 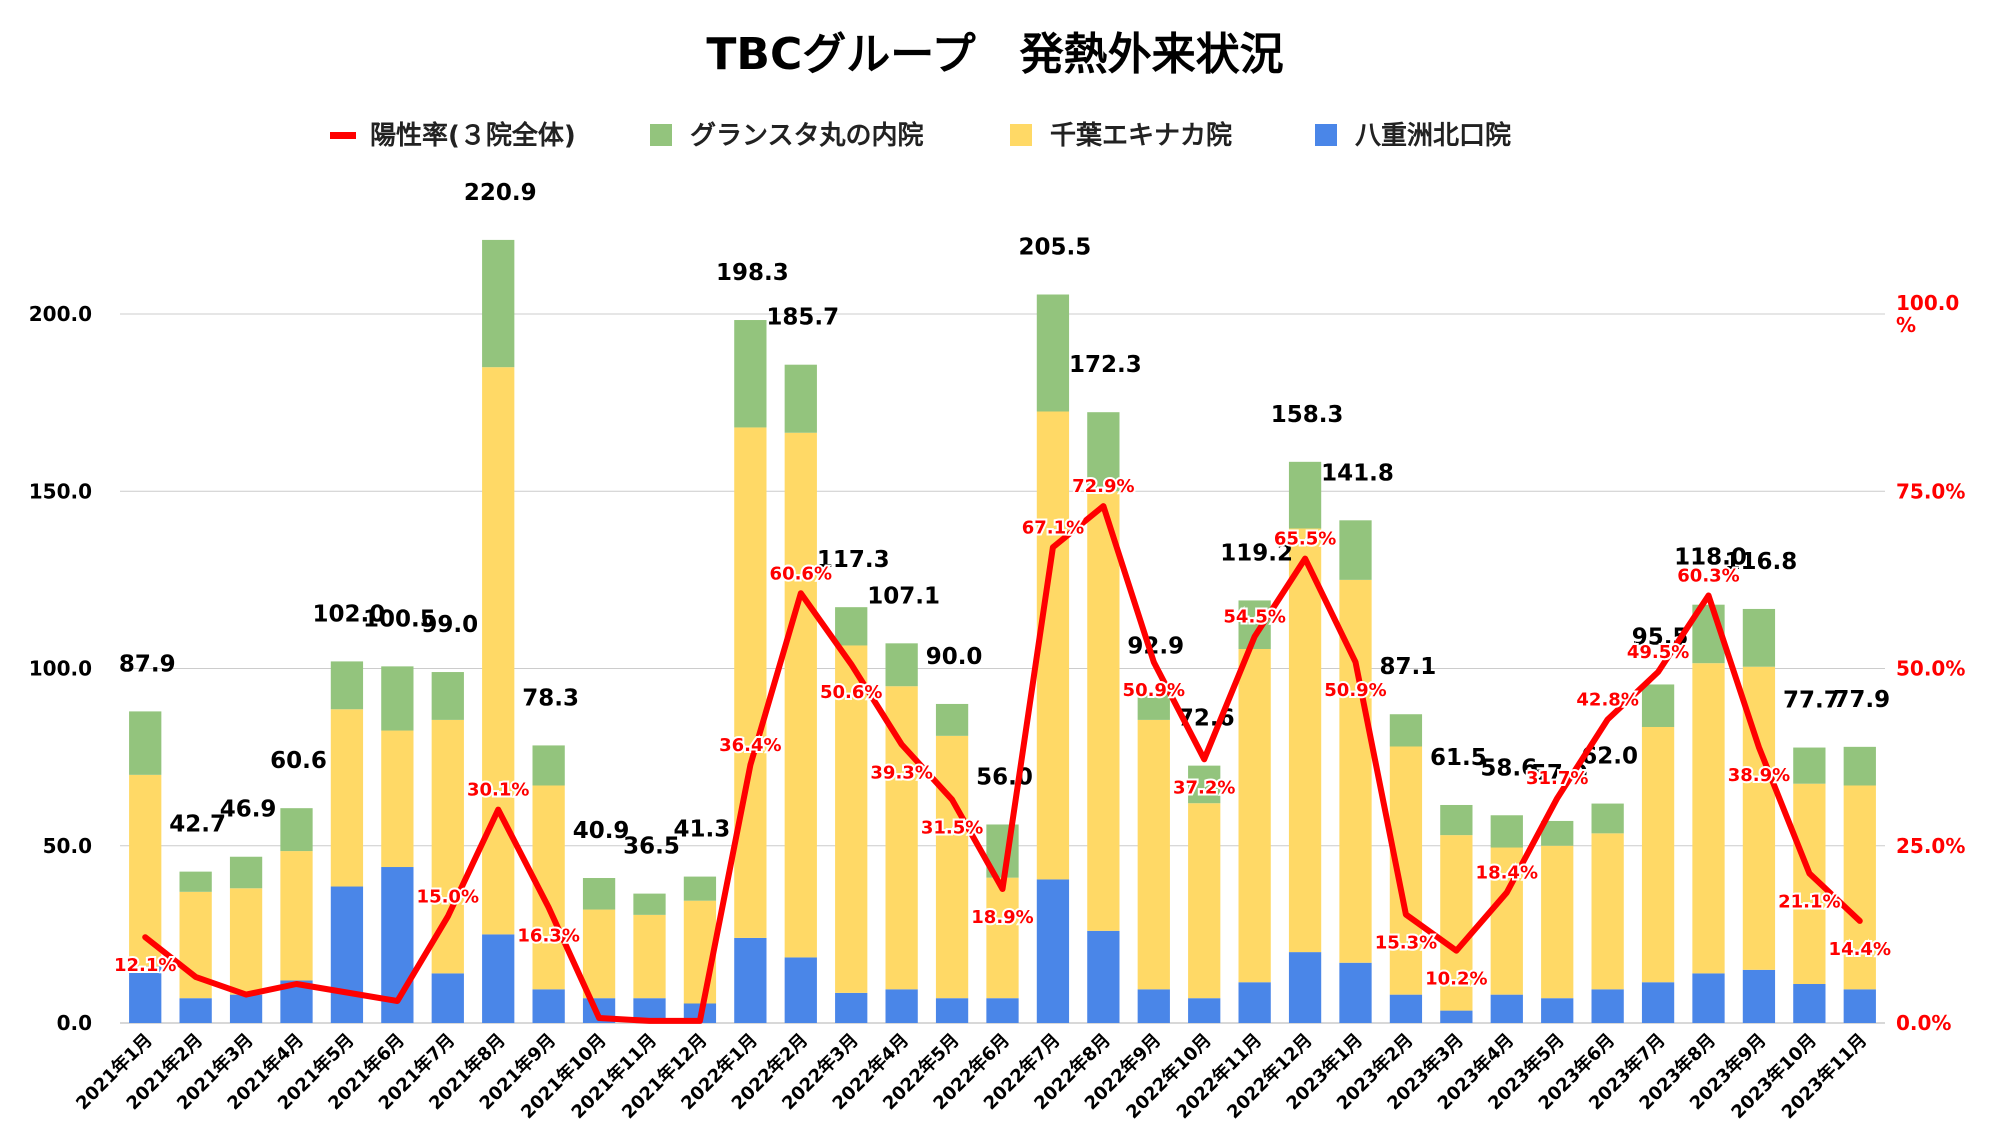 What do you see at coordinates (853, 560) in the screenshot?
I see `bar-total-label: 117.3` at bounding box center [853, 560].